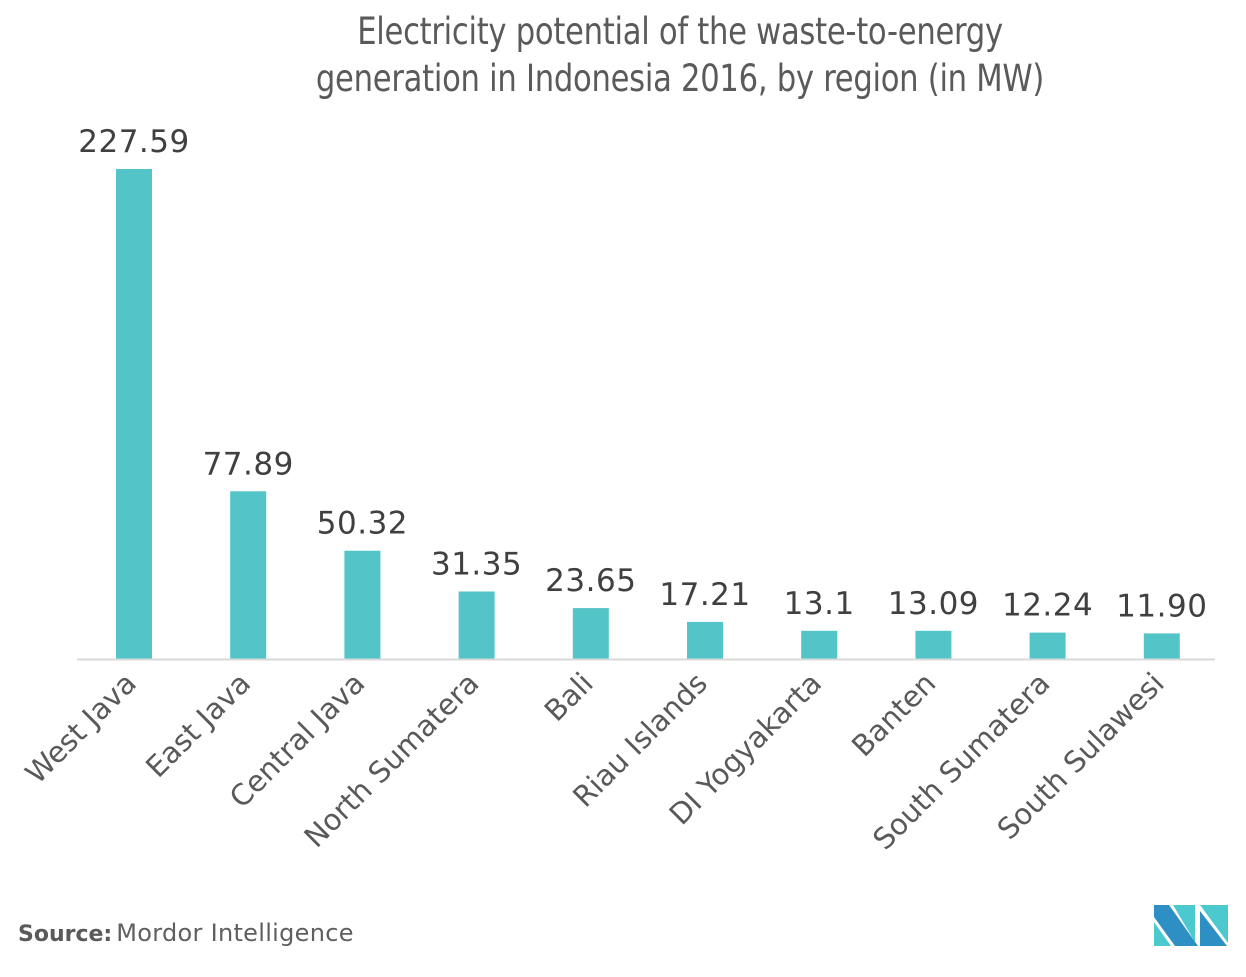 The image size is (1246, 977). Describe the element at coordinates (569, 697) in the screenshot. I see `x-tick-label: Bali` at that location.